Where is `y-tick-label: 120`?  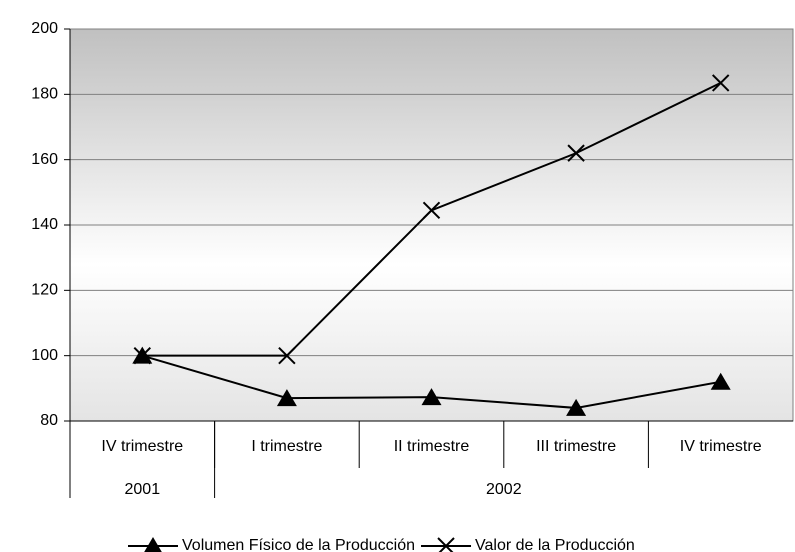
y-tick-label: 120 is located at coordinates (44, 290).